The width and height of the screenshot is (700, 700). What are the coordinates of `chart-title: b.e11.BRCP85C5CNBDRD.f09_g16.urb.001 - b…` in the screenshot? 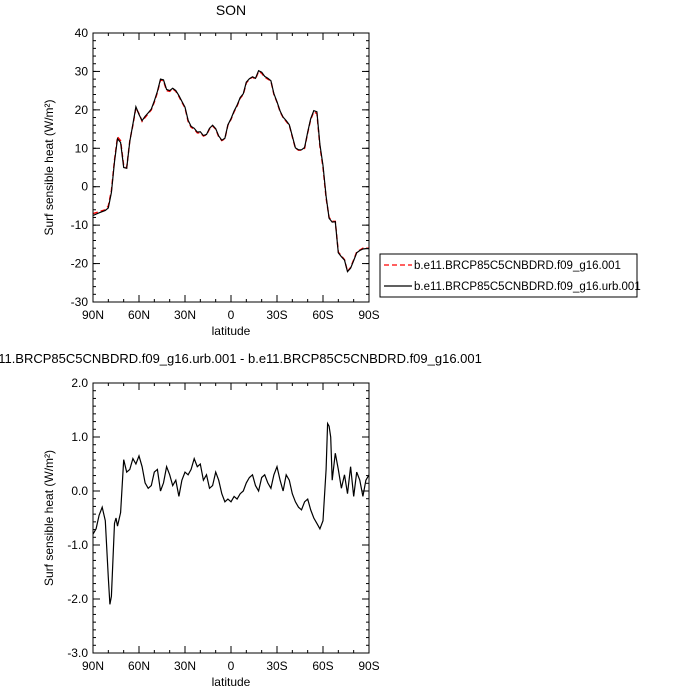 It's located at (241, 358).